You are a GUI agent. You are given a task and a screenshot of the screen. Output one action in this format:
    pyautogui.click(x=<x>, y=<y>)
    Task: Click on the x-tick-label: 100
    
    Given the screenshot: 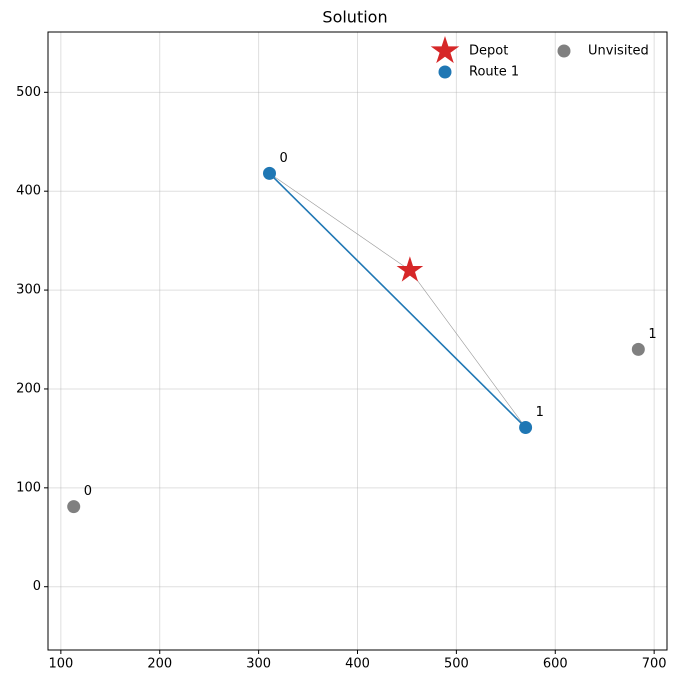 What is the action you would take?
    pyautogui.click(x=60, y=664)
    